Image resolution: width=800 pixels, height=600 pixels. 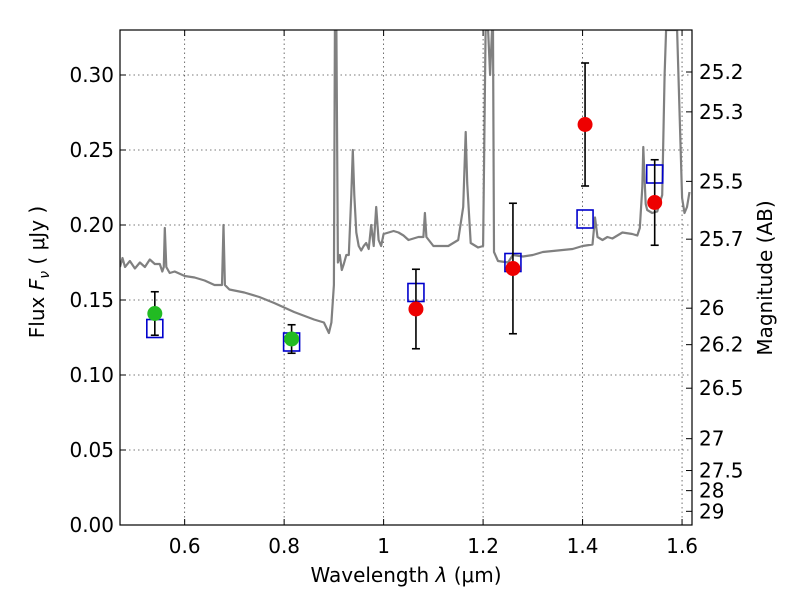 What do you see at coordinates (91, 450) in the screenshot?
I see `y-tick-label: 0.05` at bounding box center [91, 450].